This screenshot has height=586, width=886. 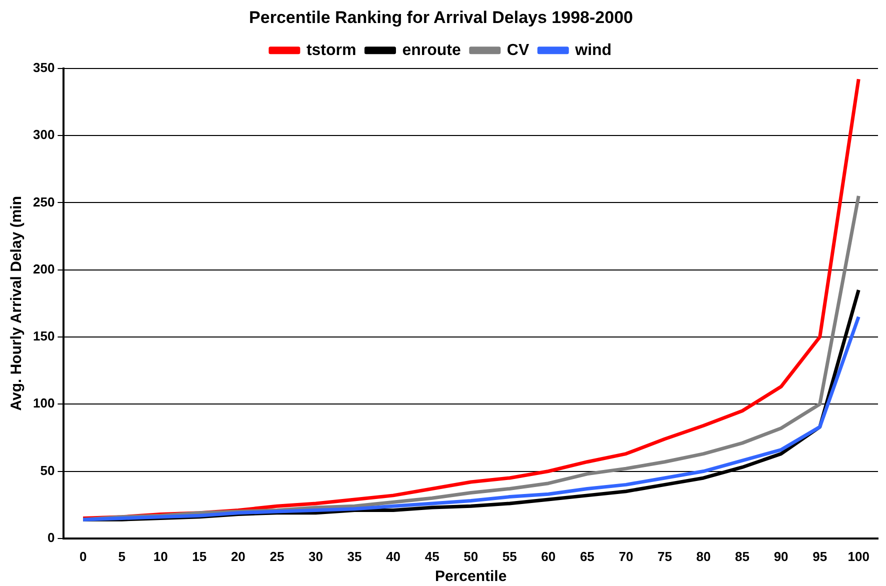 I want to click on x-tick-label: 40, so click(x=393, y=556).